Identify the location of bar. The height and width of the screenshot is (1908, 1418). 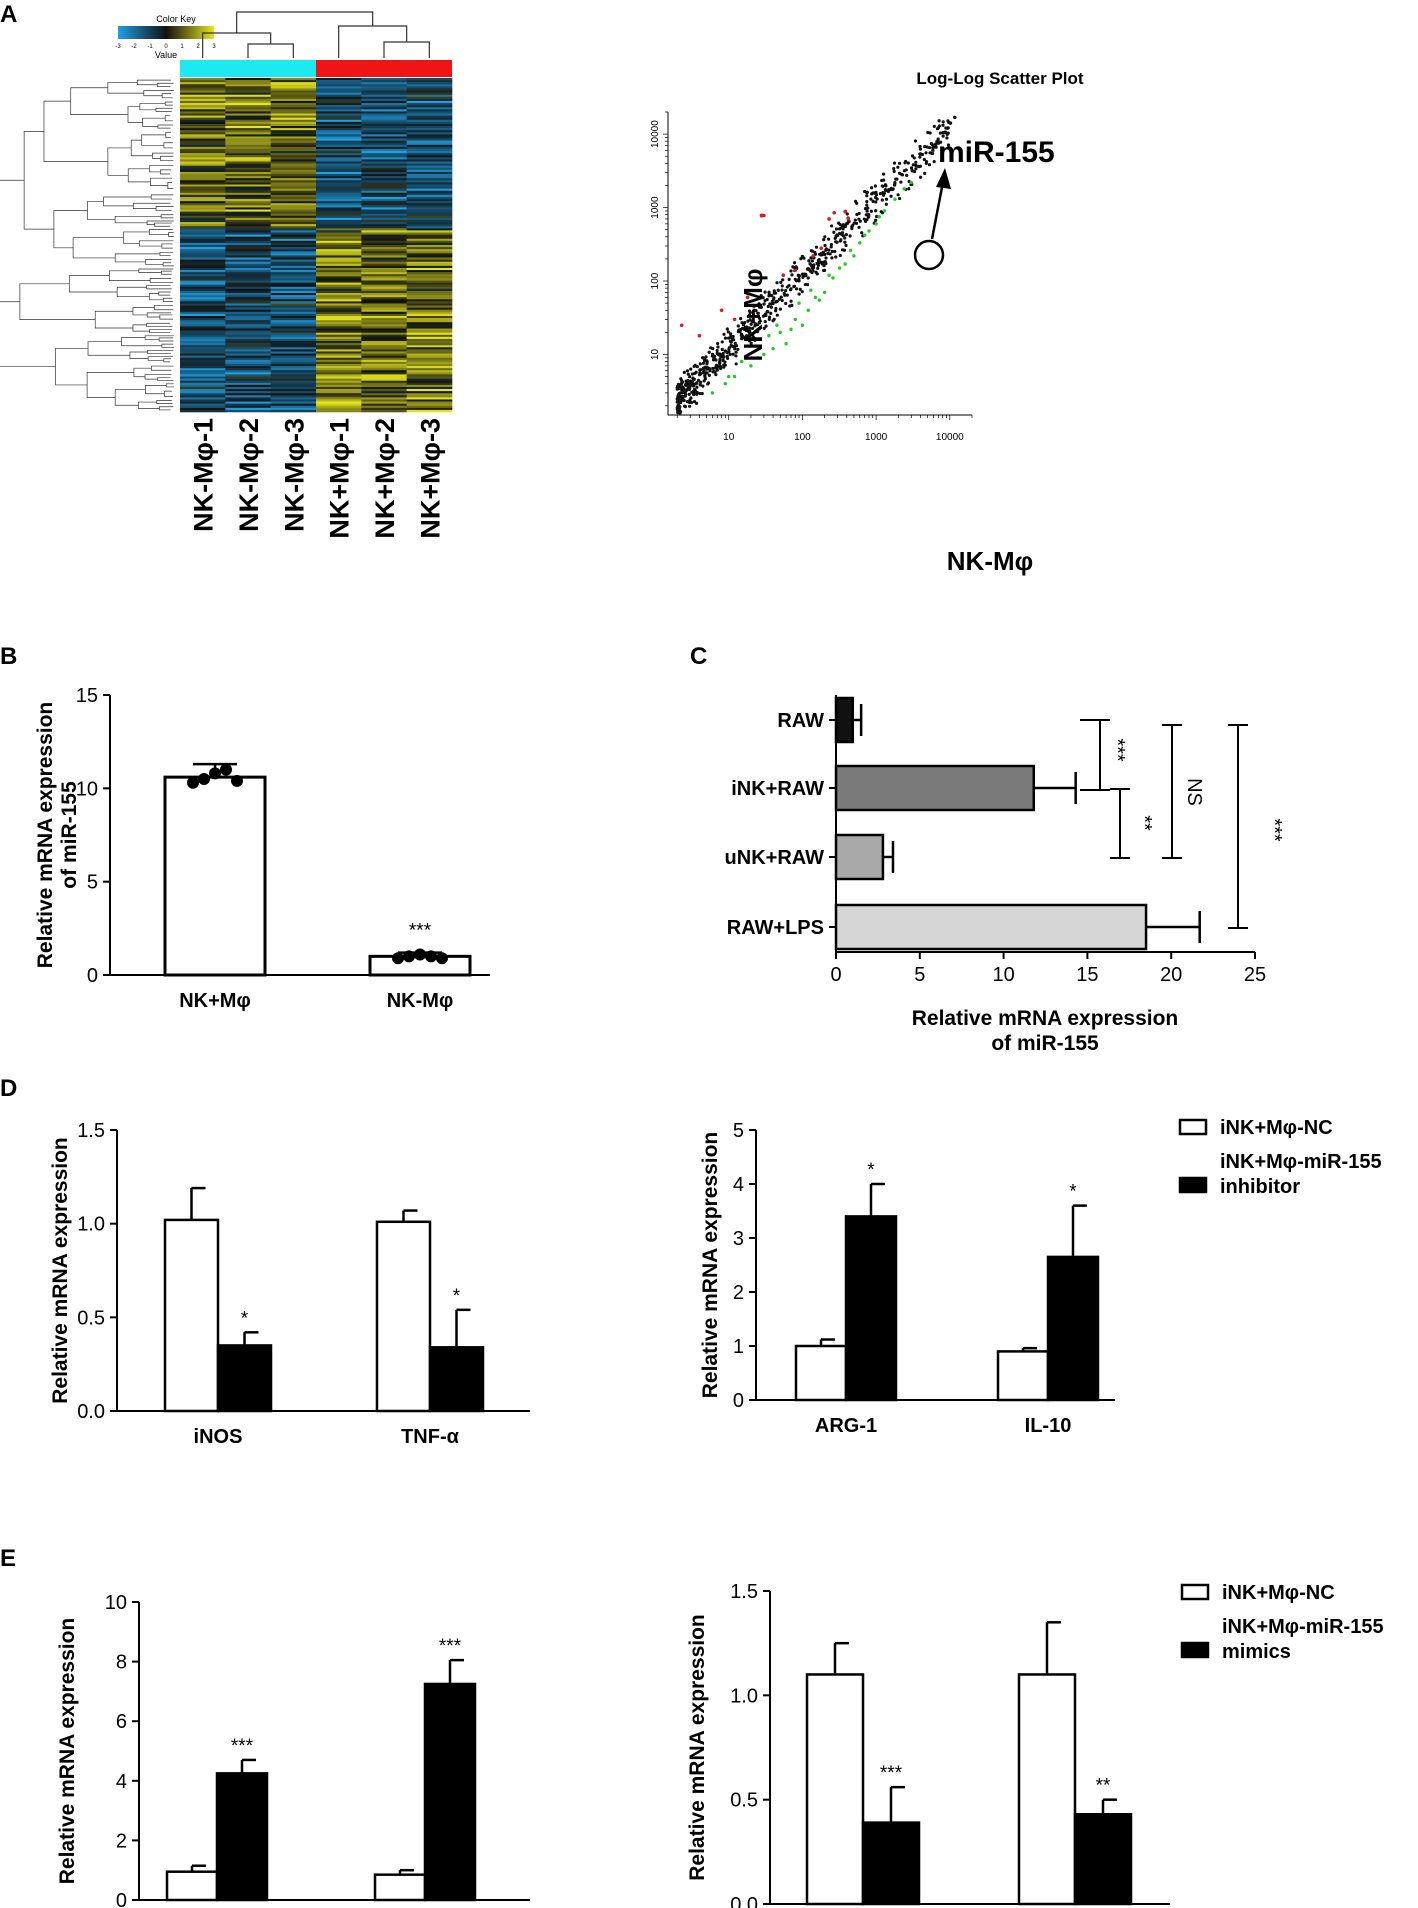
(935, 788).